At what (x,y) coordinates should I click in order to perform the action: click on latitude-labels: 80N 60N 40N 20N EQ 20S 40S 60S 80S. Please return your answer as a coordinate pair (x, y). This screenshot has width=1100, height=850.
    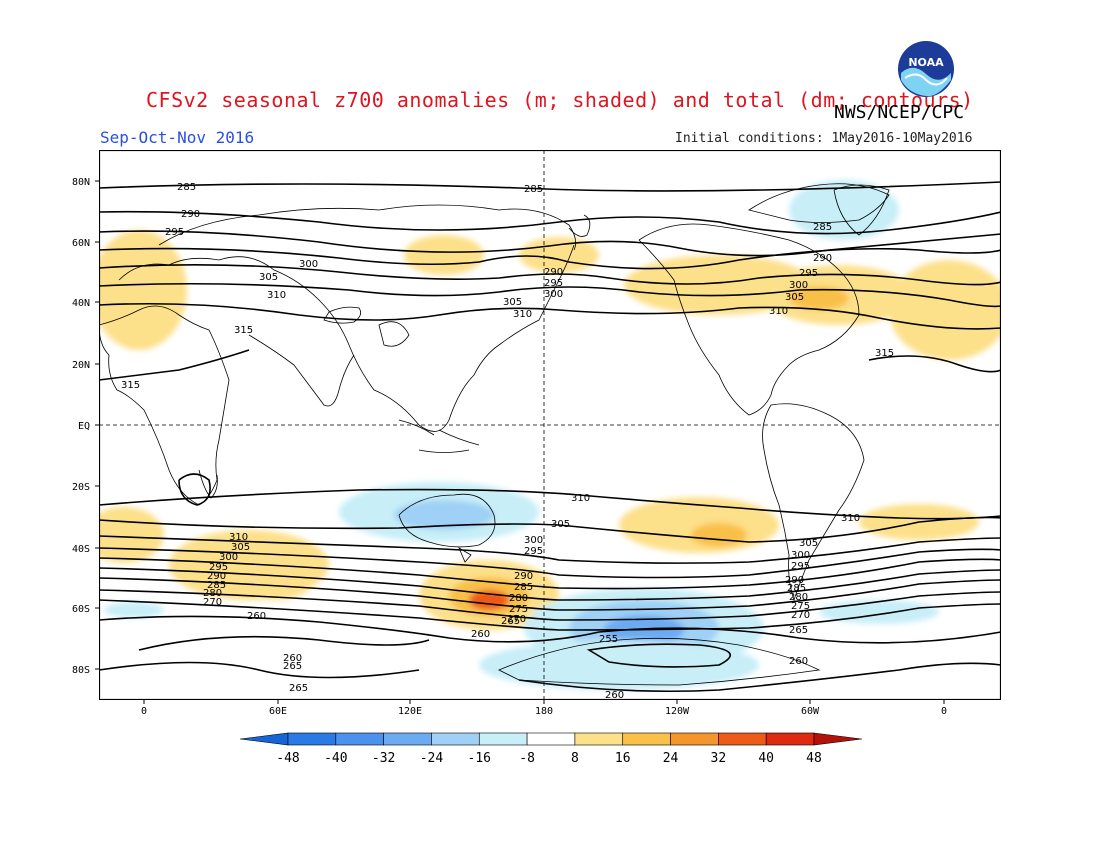
    Looking at the image, I should click on (81, 426).